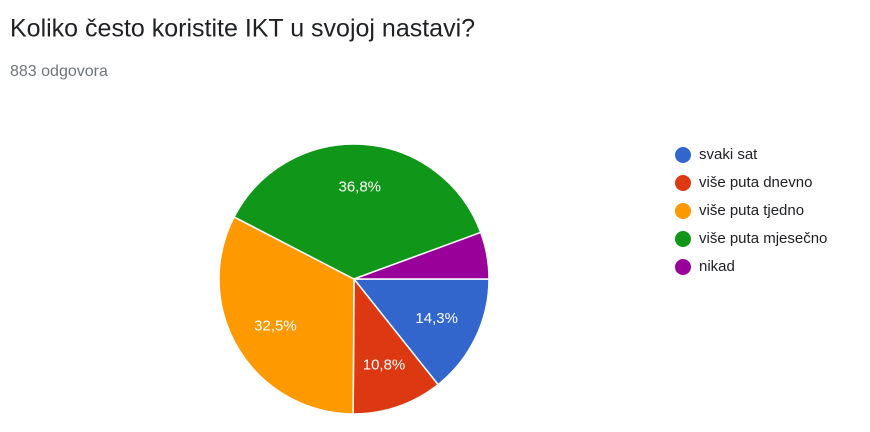 This screenshot has width=870, height=432. What do you see at coordinates (751, 210) in the screenshot?
I see `legend-label: više puta tjedno` at bounding box center [751, 210].